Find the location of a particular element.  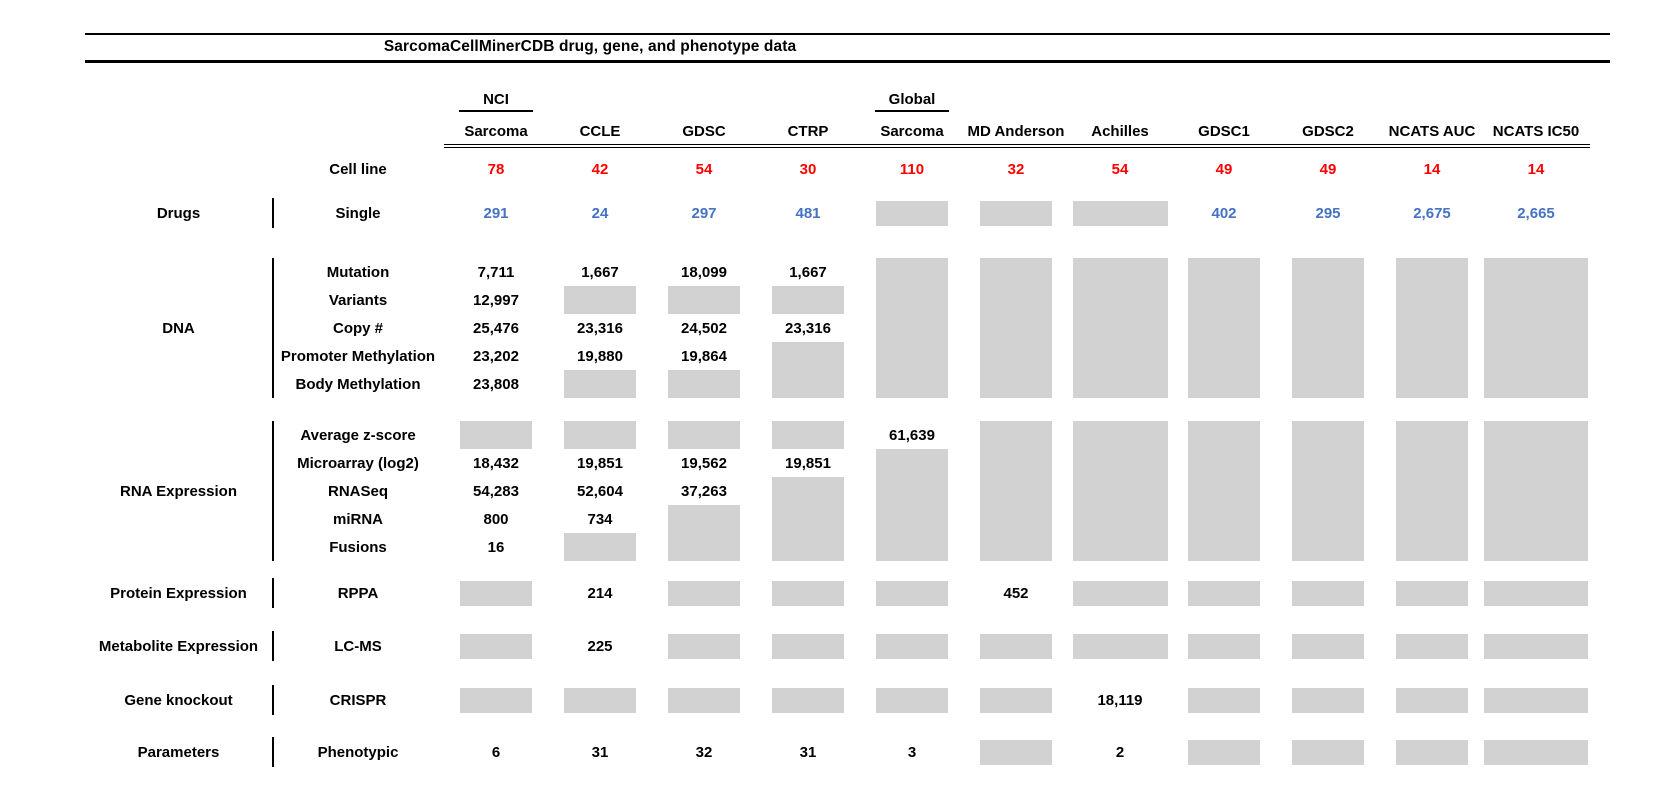

data-value: 291 is located at coordinates (496, 213).